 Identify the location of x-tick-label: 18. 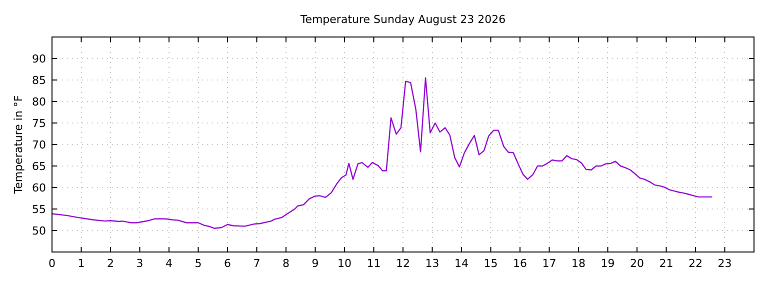
(579, 263).